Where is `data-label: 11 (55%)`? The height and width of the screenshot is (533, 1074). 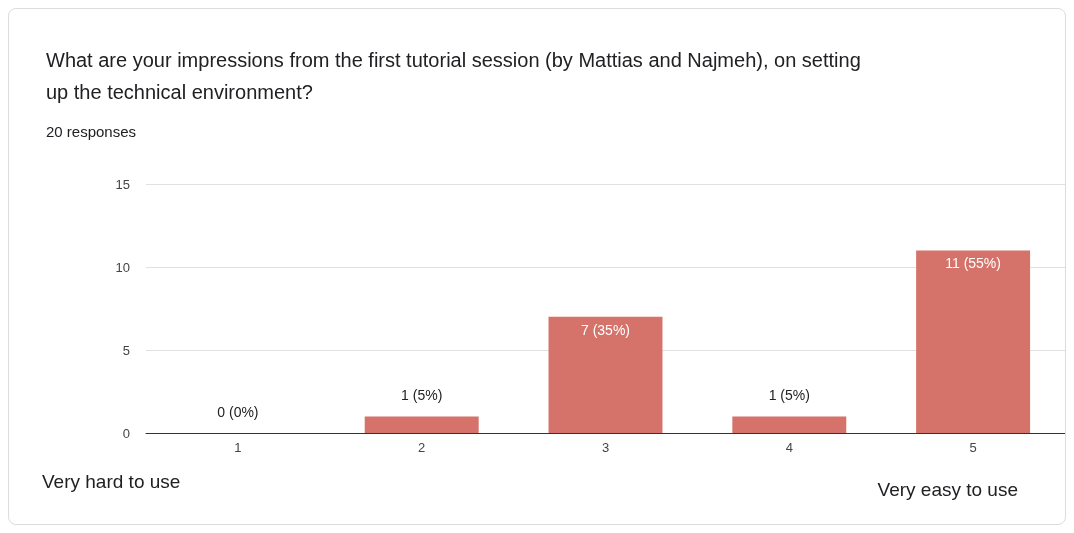
data-label: 11 (55%) is located at coordinates (973, 263).